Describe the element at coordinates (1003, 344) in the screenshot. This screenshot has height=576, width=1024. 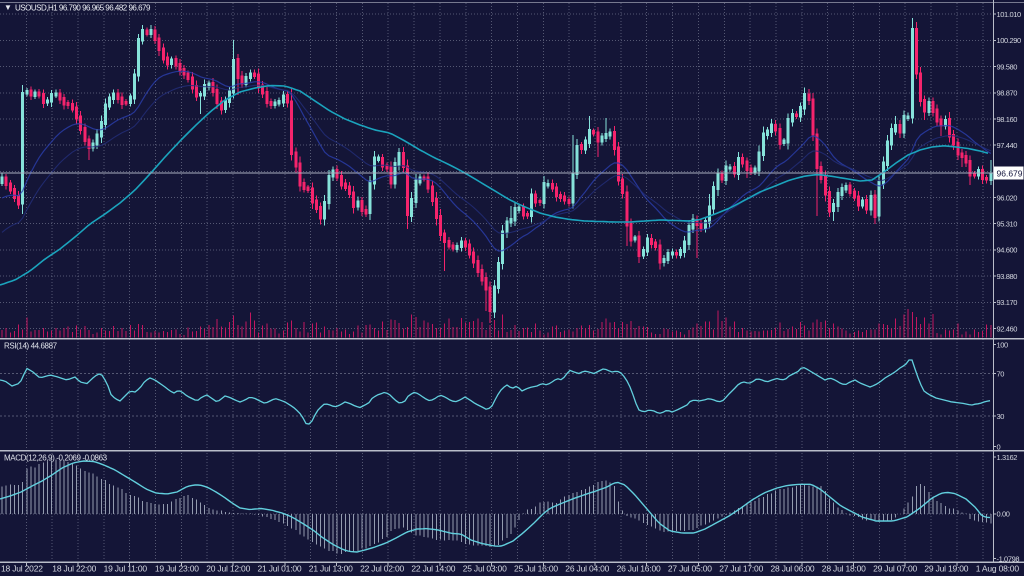
I see `svg-text: 100` at that location.